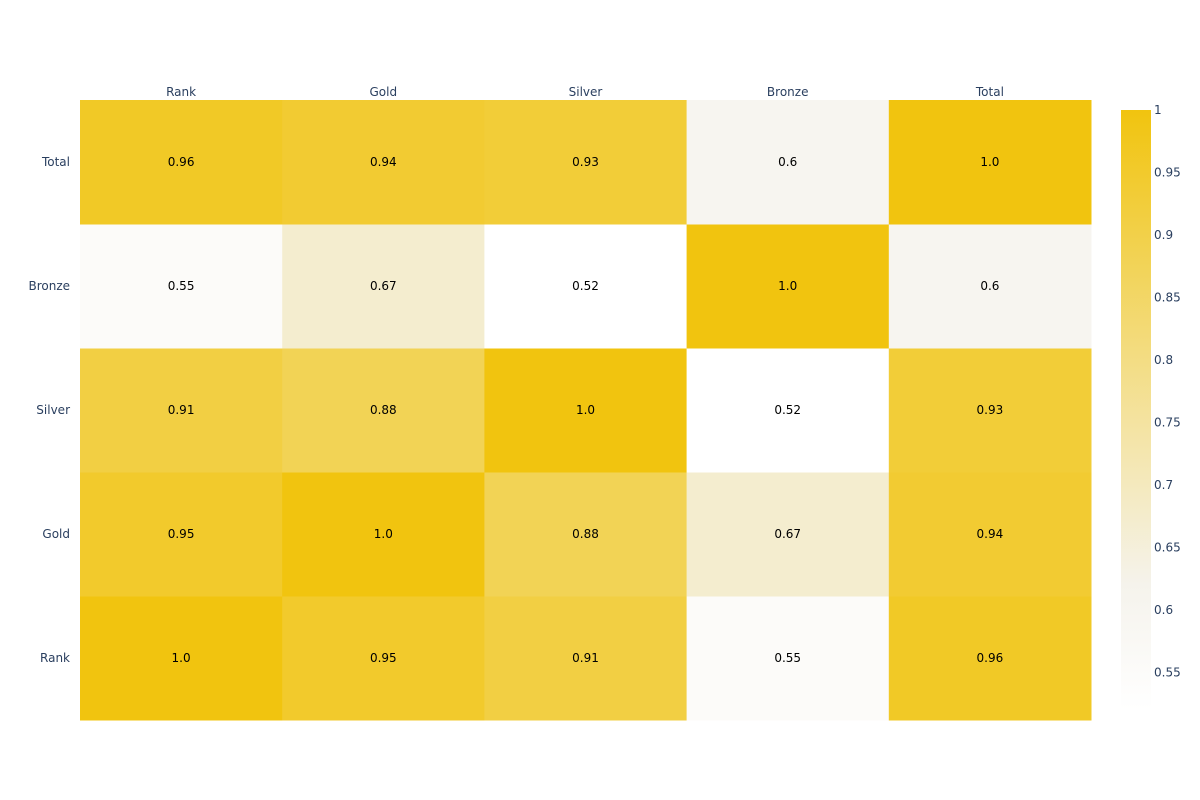 This screenshot has width=1200, height=800. What do you see at coordinates (1167, 673) in the screenshot?
I see `colorbar-tick-label: 0.55` at bounding box center [1167, 673].